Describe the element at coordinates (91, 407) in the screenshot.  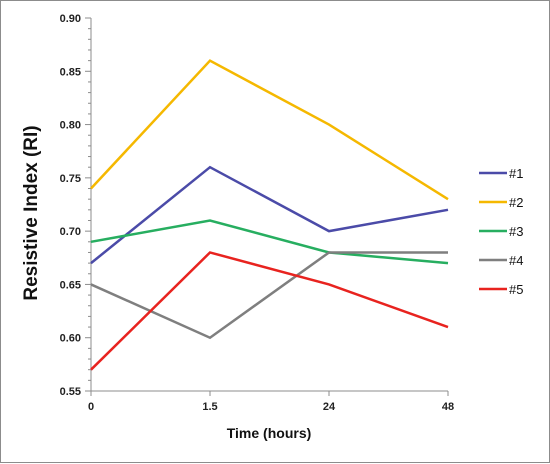
I see `x-tick-label: 0` at that location.